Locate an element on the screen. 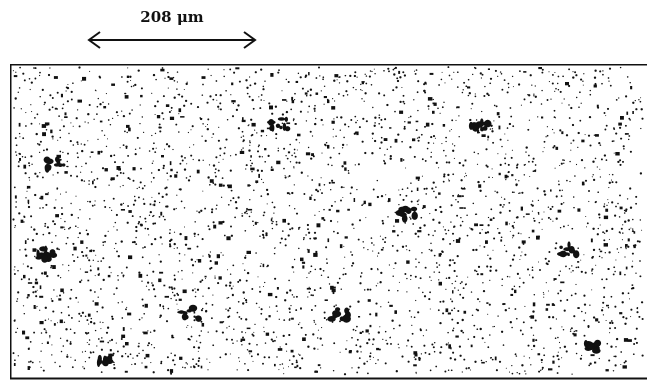 The image size is (647, 380). scale-bar-label: 208 μm is located at coordinates (172, 17).